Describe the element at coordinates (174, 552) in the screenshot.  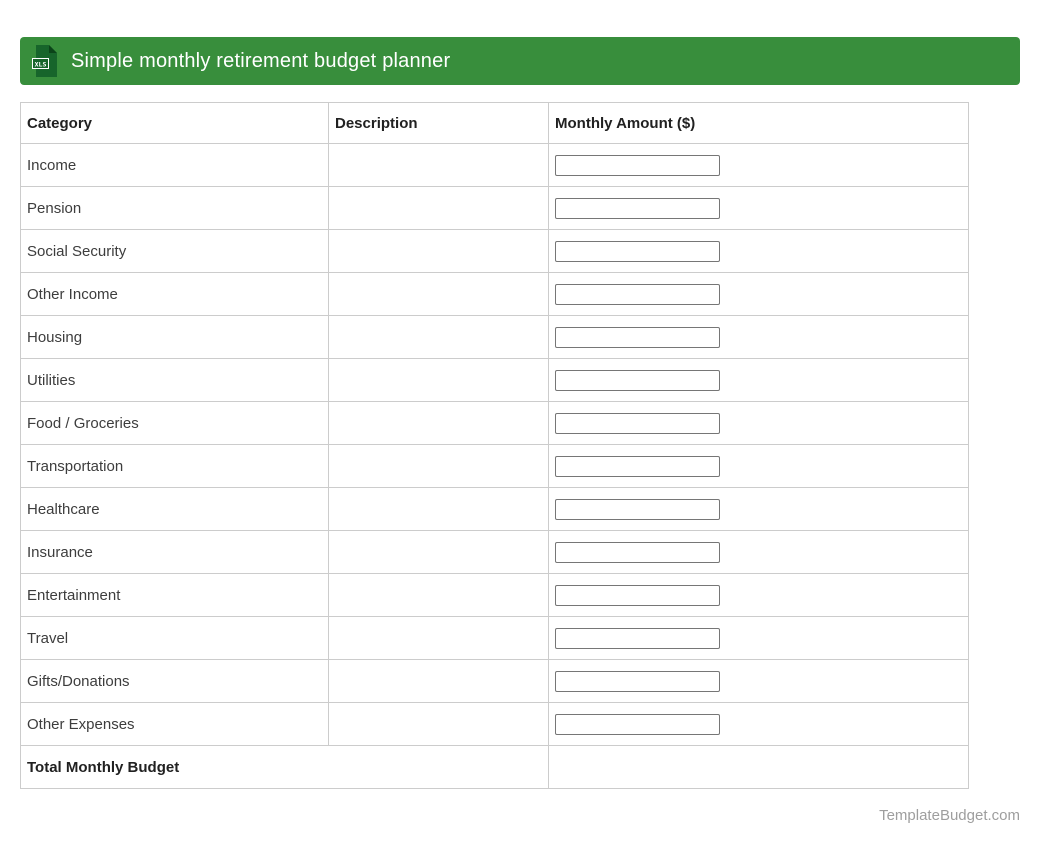
I see `category-cell: Insurance` at that location.